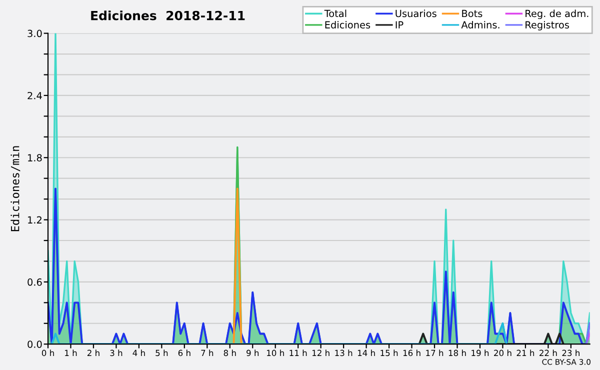 This screenshot has height=370, width=600. I want to click on x-tick-label: 19 h, so click(480, 353).